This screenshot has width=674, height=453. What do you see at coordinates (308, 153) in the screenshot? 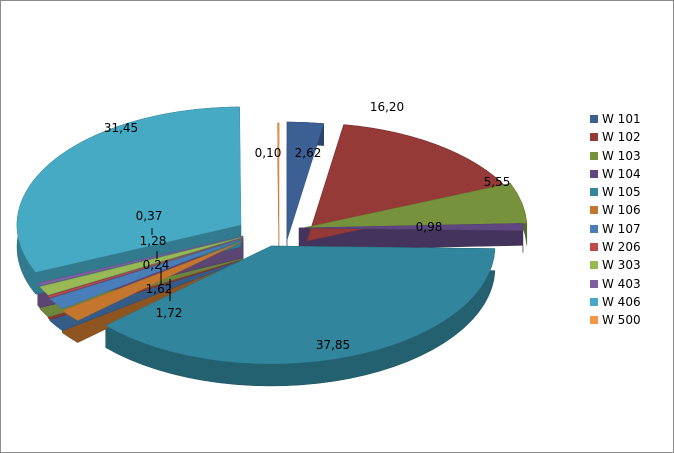
I see `data-label-w-101: 2,62` at bounding box center [308, 153].